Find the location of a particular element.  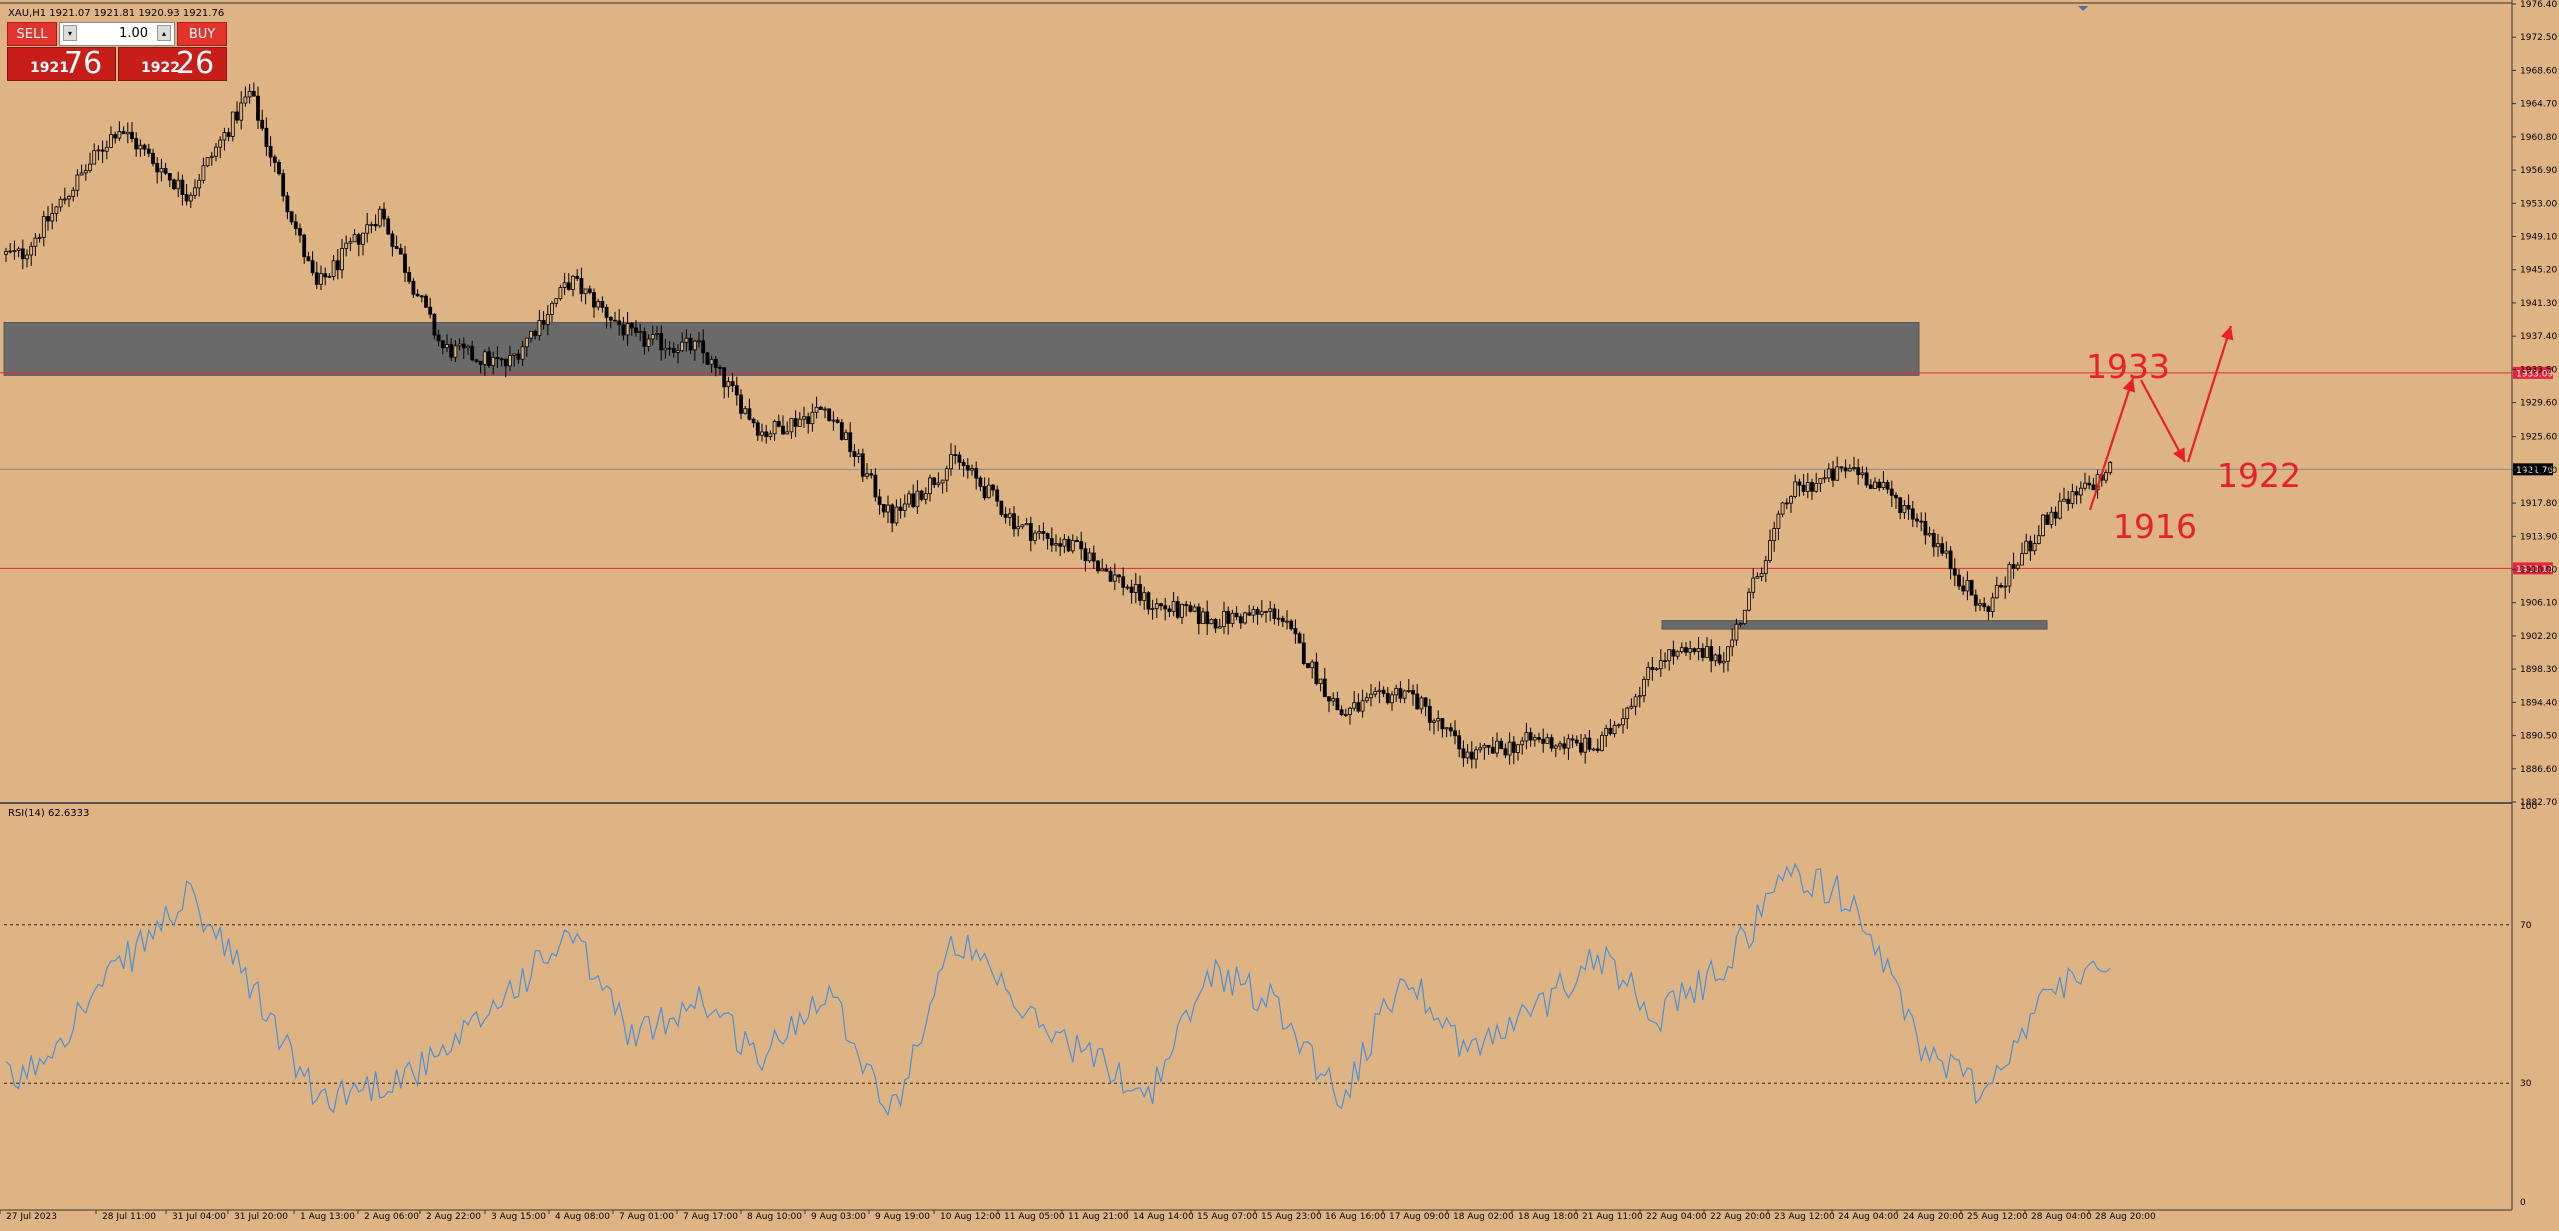

support-zone is located at coordinates (1854, 625).